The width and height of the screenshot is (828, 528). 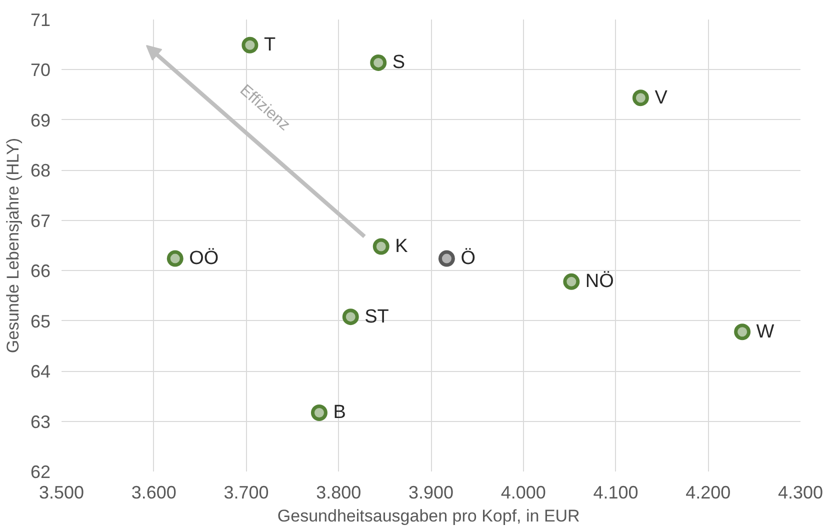 What do you see at coordinates (339, 492) in the screenshot?
I see `x-tick-label: 3.800` at bounding box center [339, 492].